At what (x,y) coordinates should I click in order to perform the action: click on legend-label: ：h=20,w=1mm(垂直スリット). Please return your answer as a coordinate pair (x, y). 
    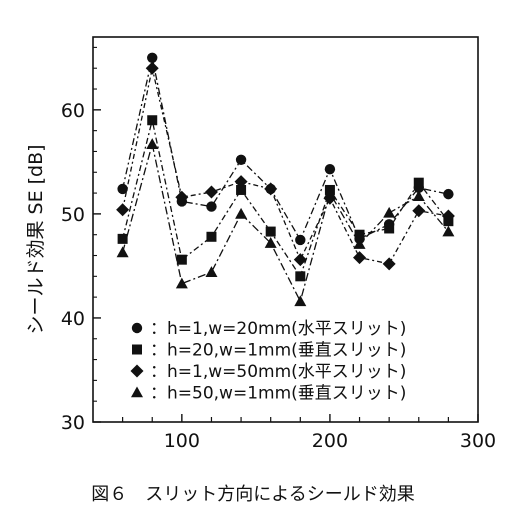
    Looking at the image, I should click on (278, 351).